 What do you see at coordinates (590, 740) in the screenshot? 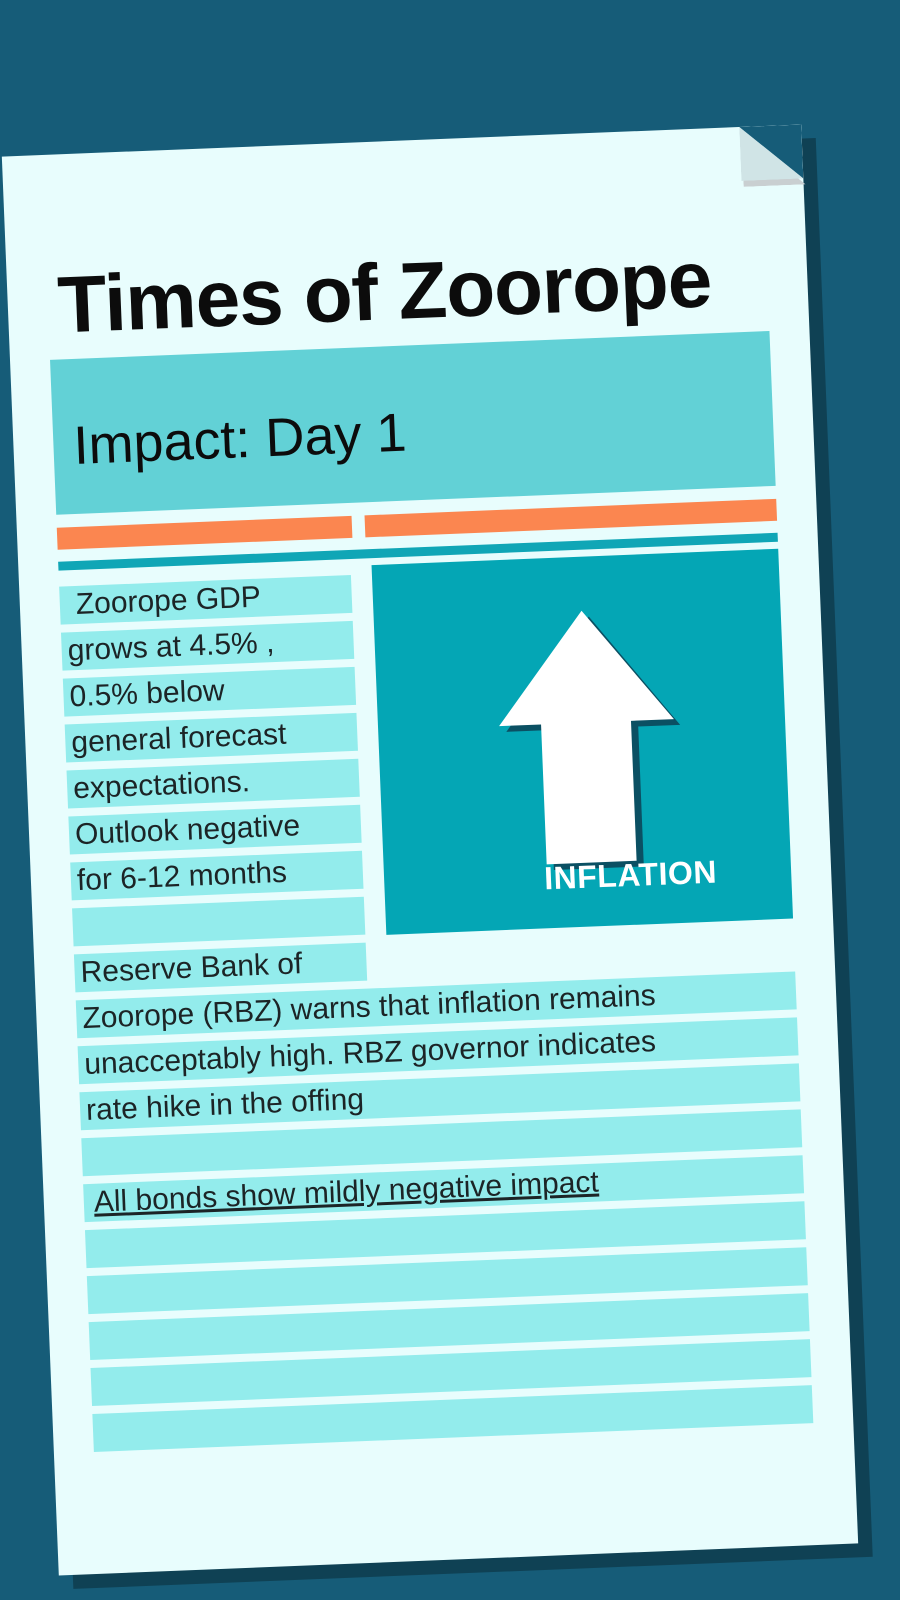
I see `arrow-up-icon` at bounding box center [590, 740].